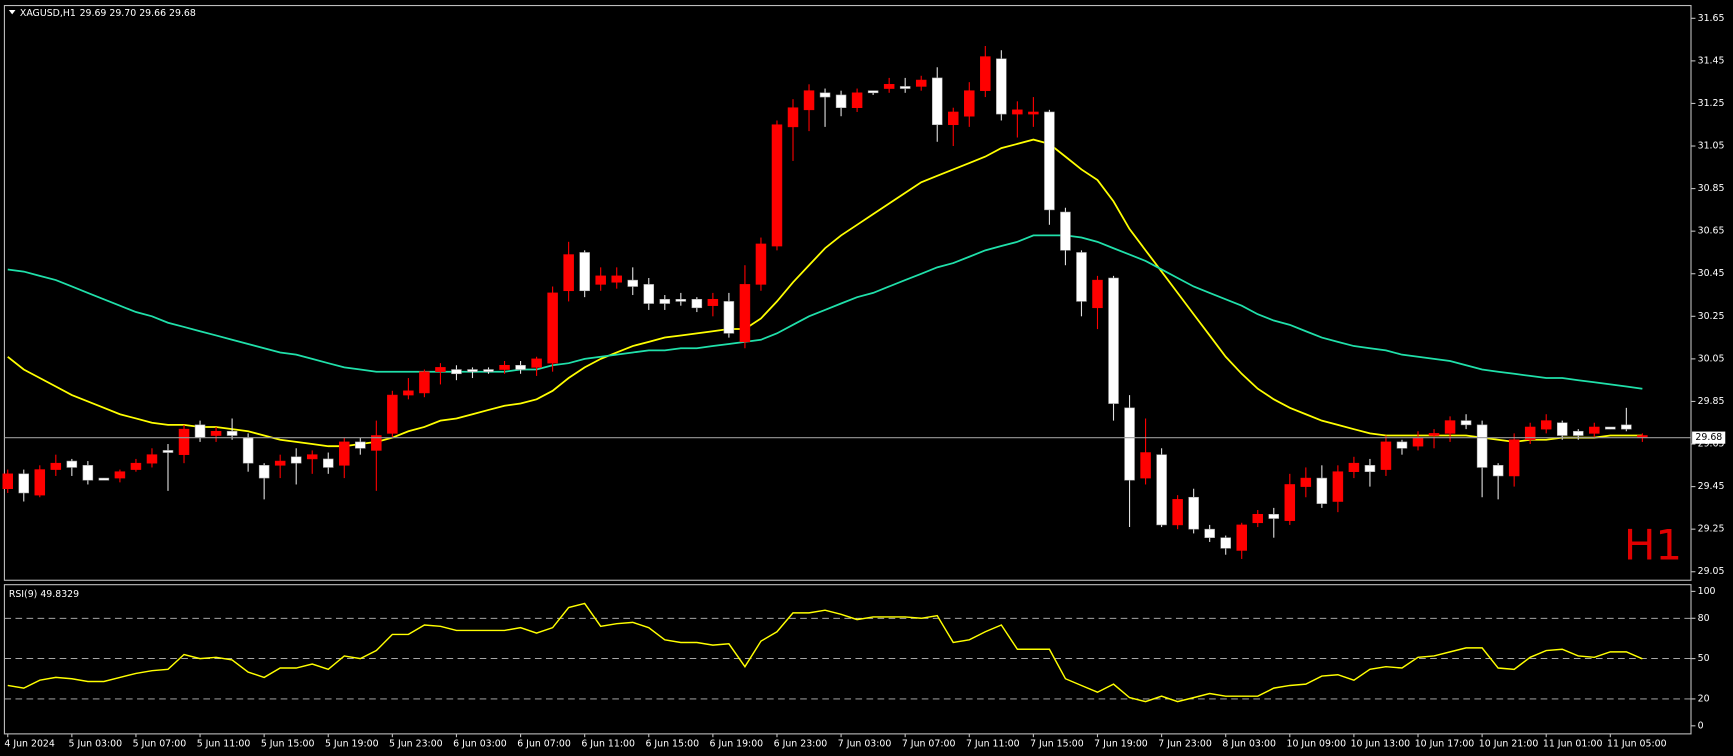  Describe the element at coordinates (1701, 725) in the screenshot. I see `y-tick-label: 0` at that location.